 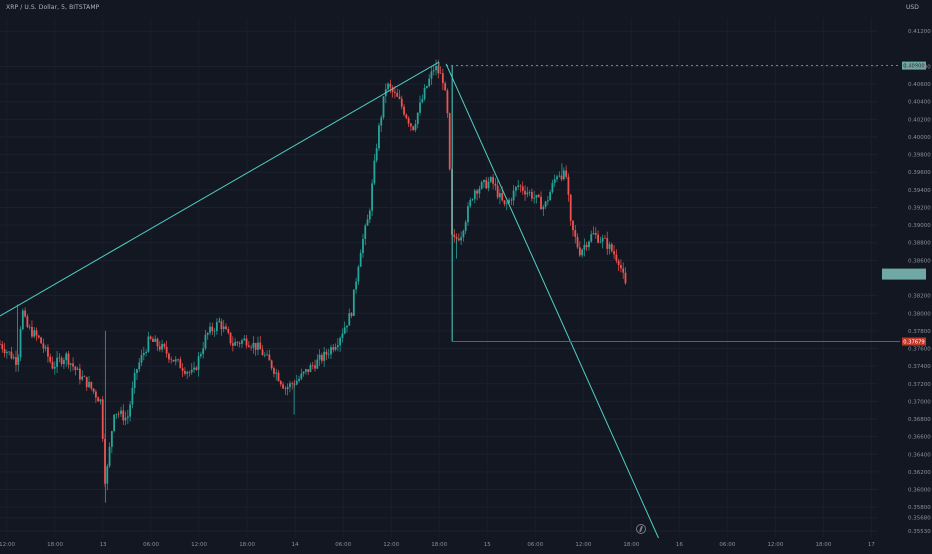 I want to click on y-tick-label: 0.38000, so click(x=919, y=314).